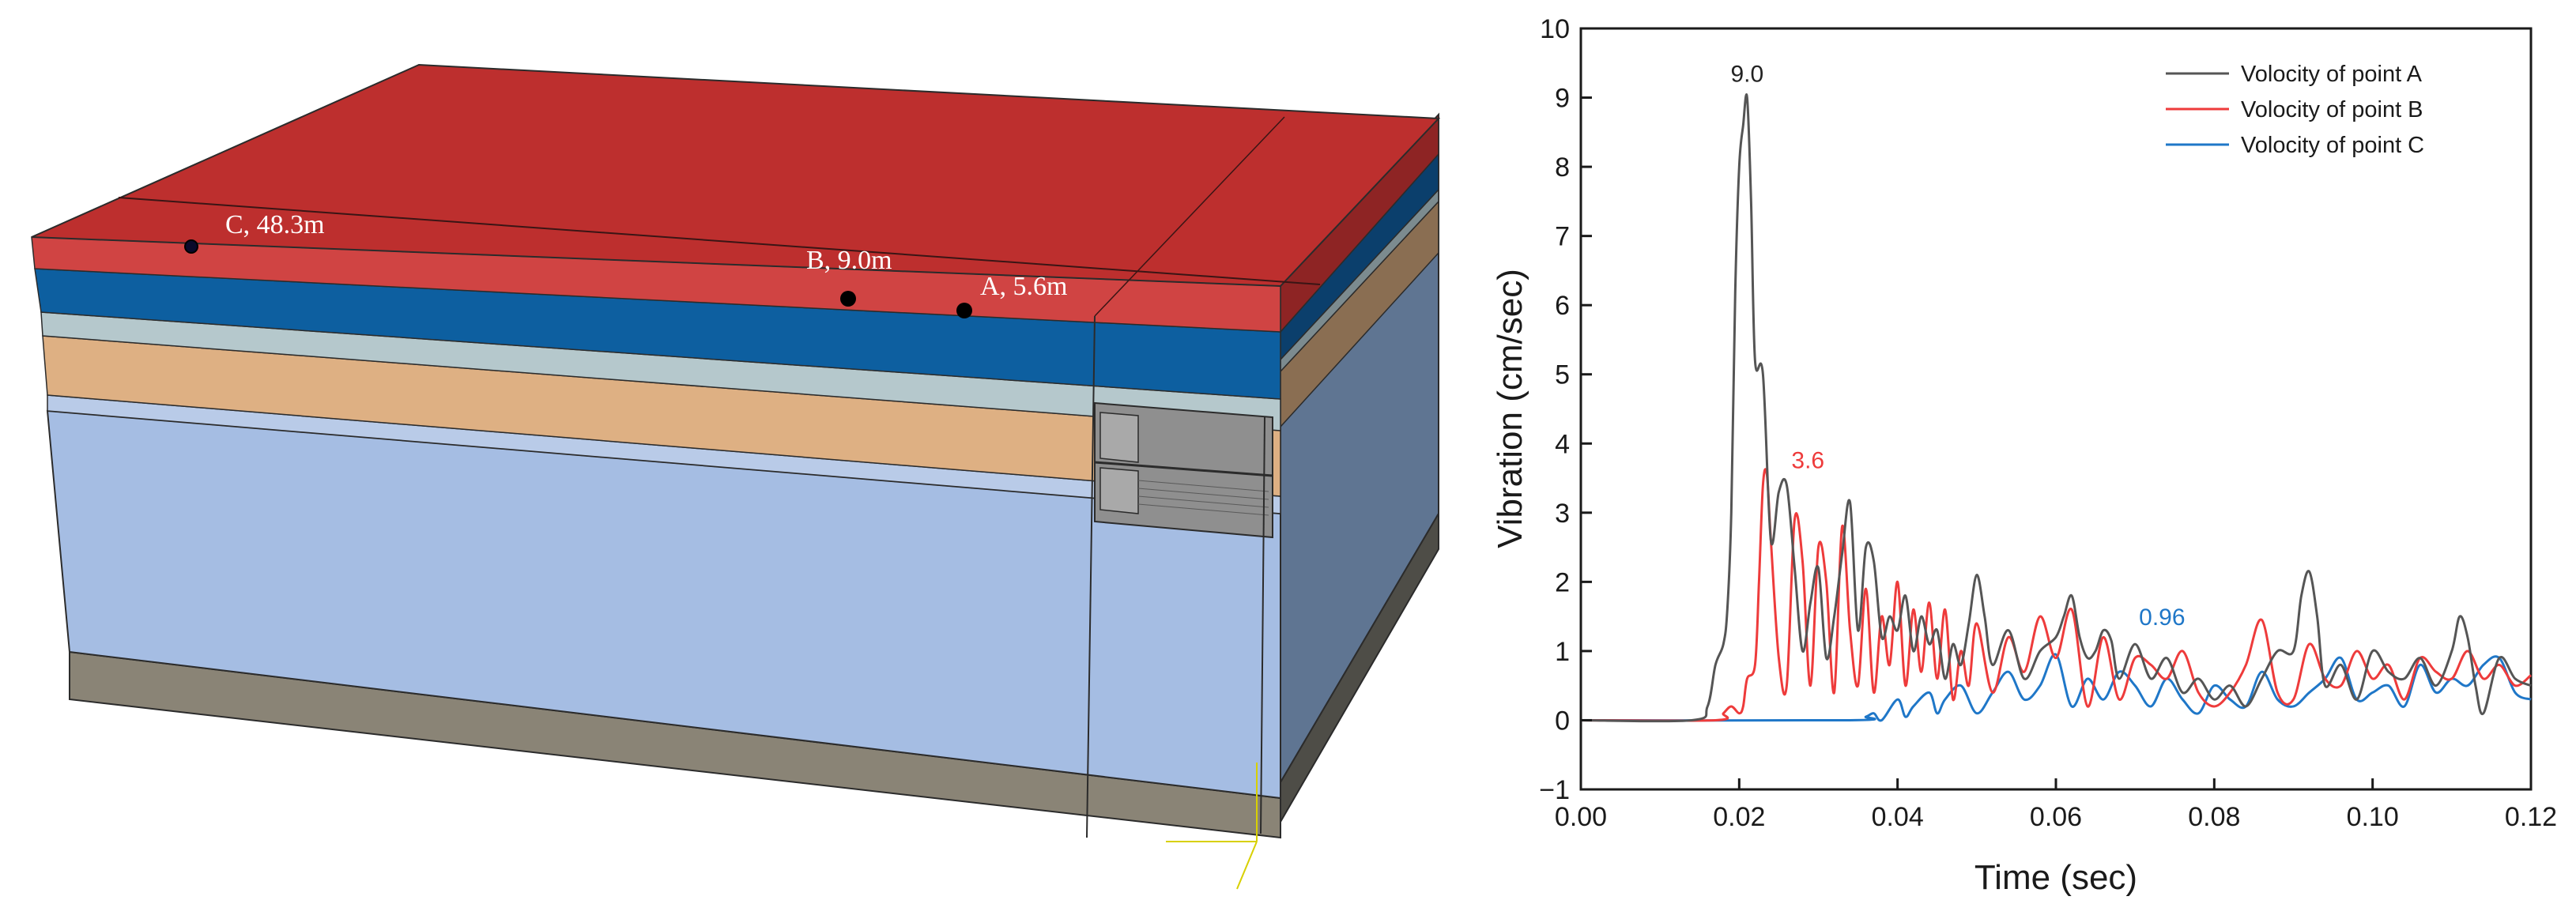  Describe the element at coordinates (1898, 817) in the screenshot. I see `x-tick-label: 0.04` at that location.